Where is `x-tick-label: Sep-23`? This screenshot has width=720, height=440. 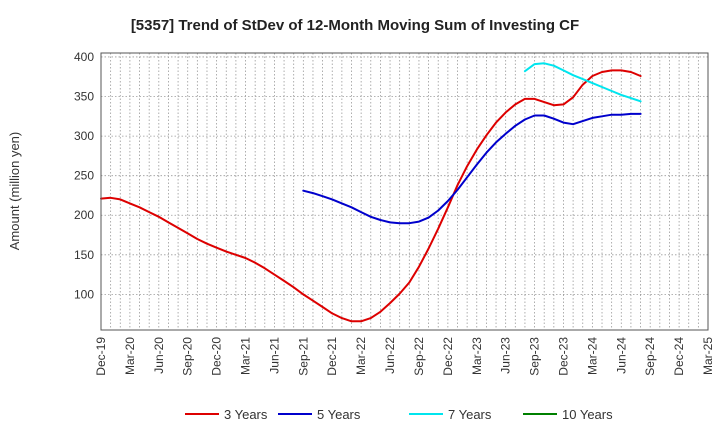 x-tick-label: Sep-23 is located at coordinates (535, 356).